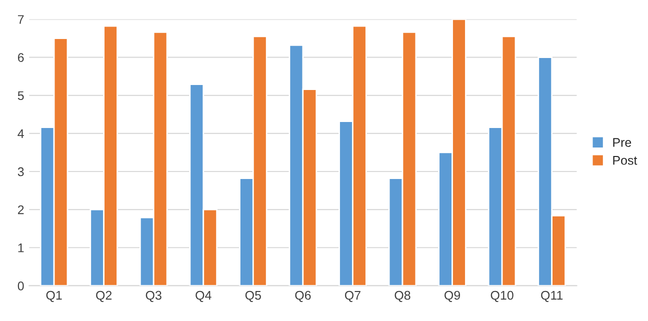  I want to click on y-tick-label: 6, so click(21, 57).